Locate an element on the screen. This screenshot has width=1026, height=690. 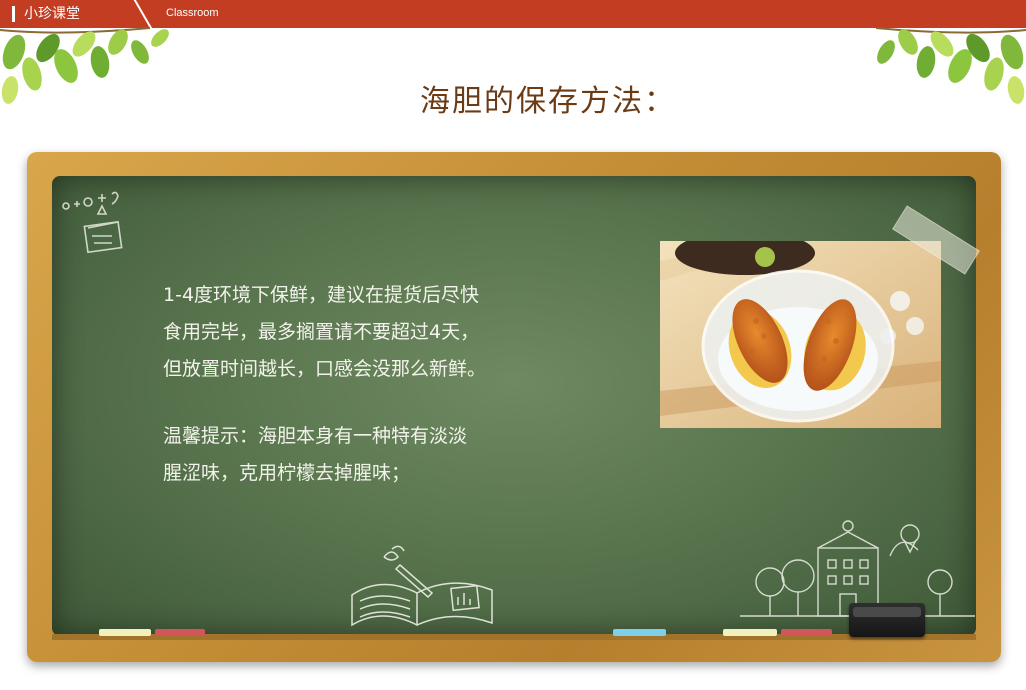
sea-urchin-photo is located at coordinates (800, 334).